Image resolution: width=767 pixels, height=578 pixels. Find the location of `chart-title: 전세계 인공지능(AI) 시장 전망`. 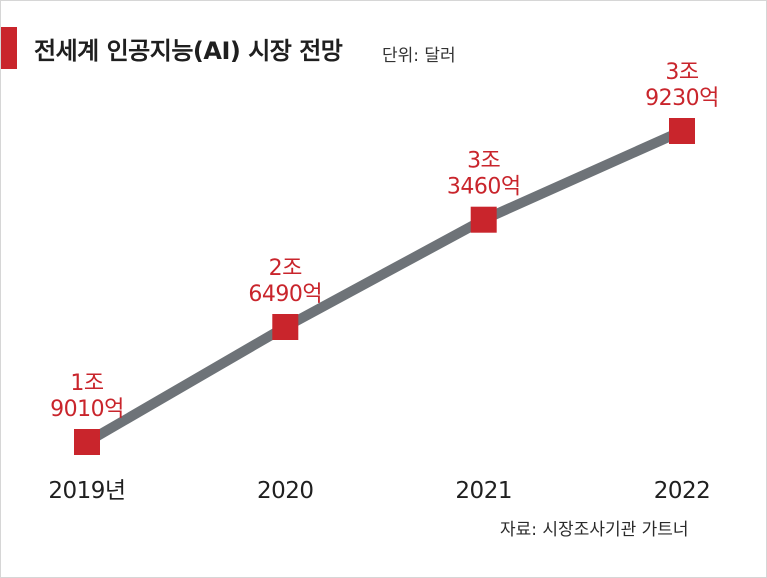

chart-title: 전세계 인공지능(AI) 시장 전망 is located at coordinates (188, 51).